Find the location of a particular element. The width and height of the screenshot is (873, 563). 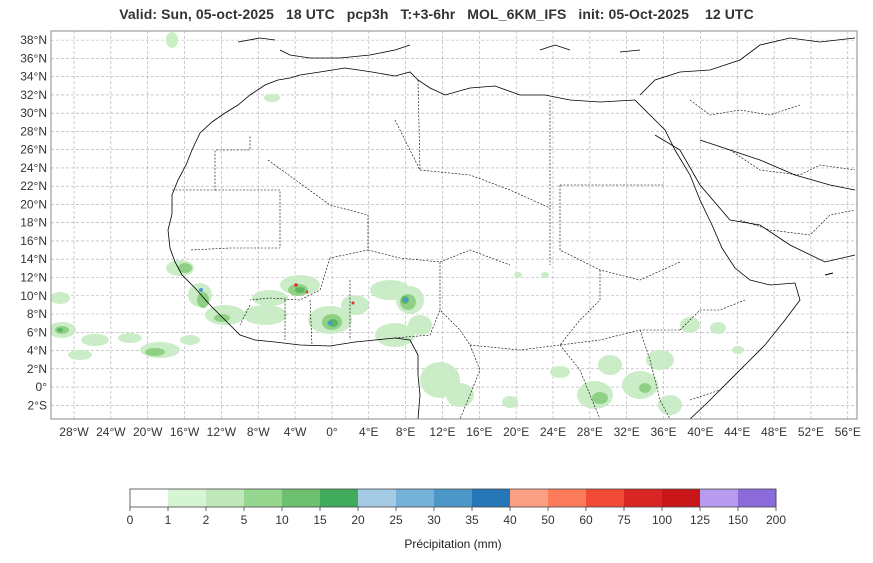

colorbar-tick-label: 1 is located at coordinates (168, 520).